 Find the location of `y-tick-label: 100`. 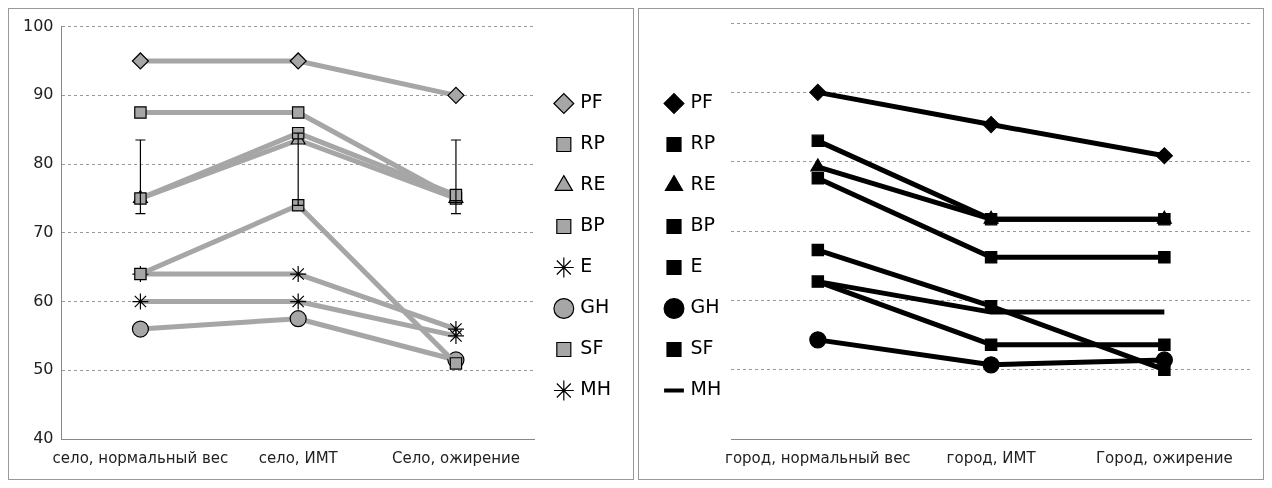

y-tick-label: 100 is located at coordinates (38, 25).